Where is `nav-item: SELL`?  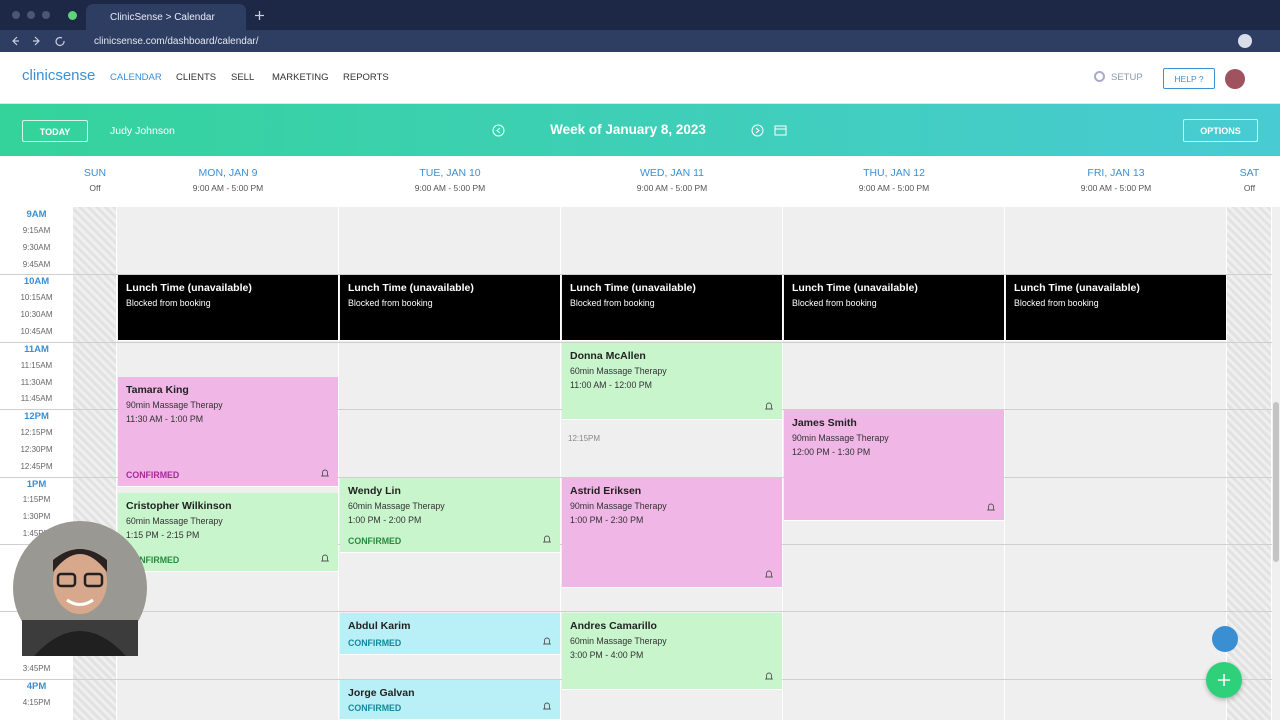 nav-item: SELL is located at coordinates (243, 77).